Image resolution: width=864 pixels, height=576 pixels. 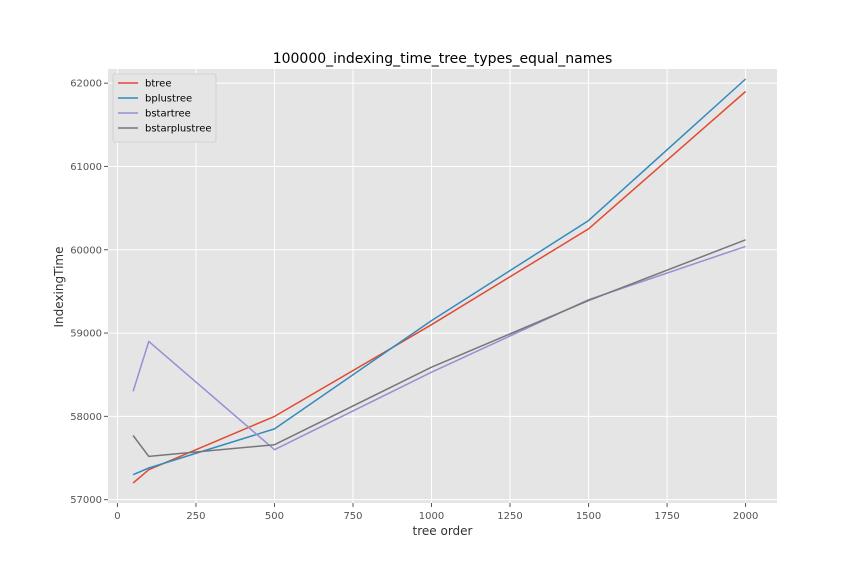 I want to click on legend-box, so click(x=164, y=108).